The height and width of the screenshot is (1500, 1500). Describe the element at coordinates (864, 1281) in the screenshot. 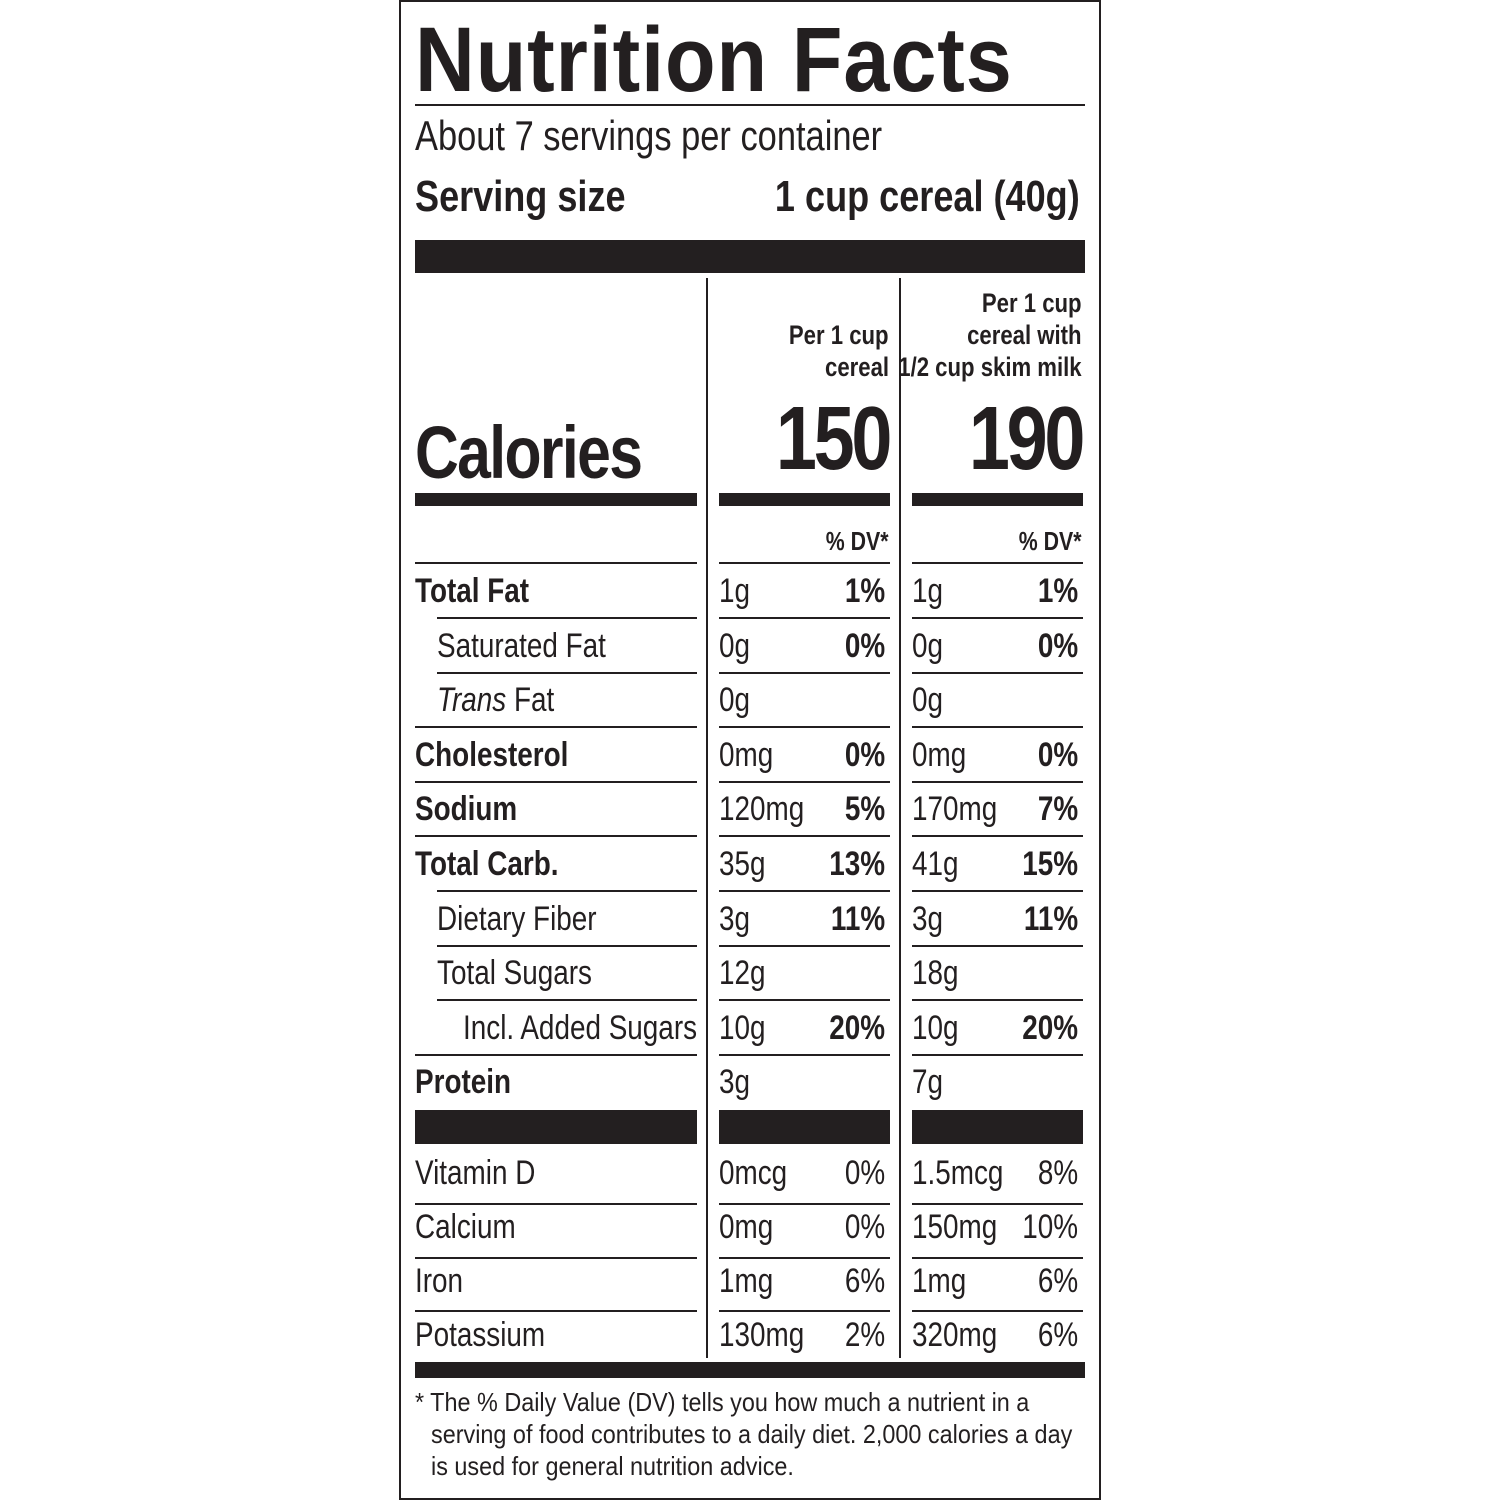

I see `dv-col-1: 6%` at that location.